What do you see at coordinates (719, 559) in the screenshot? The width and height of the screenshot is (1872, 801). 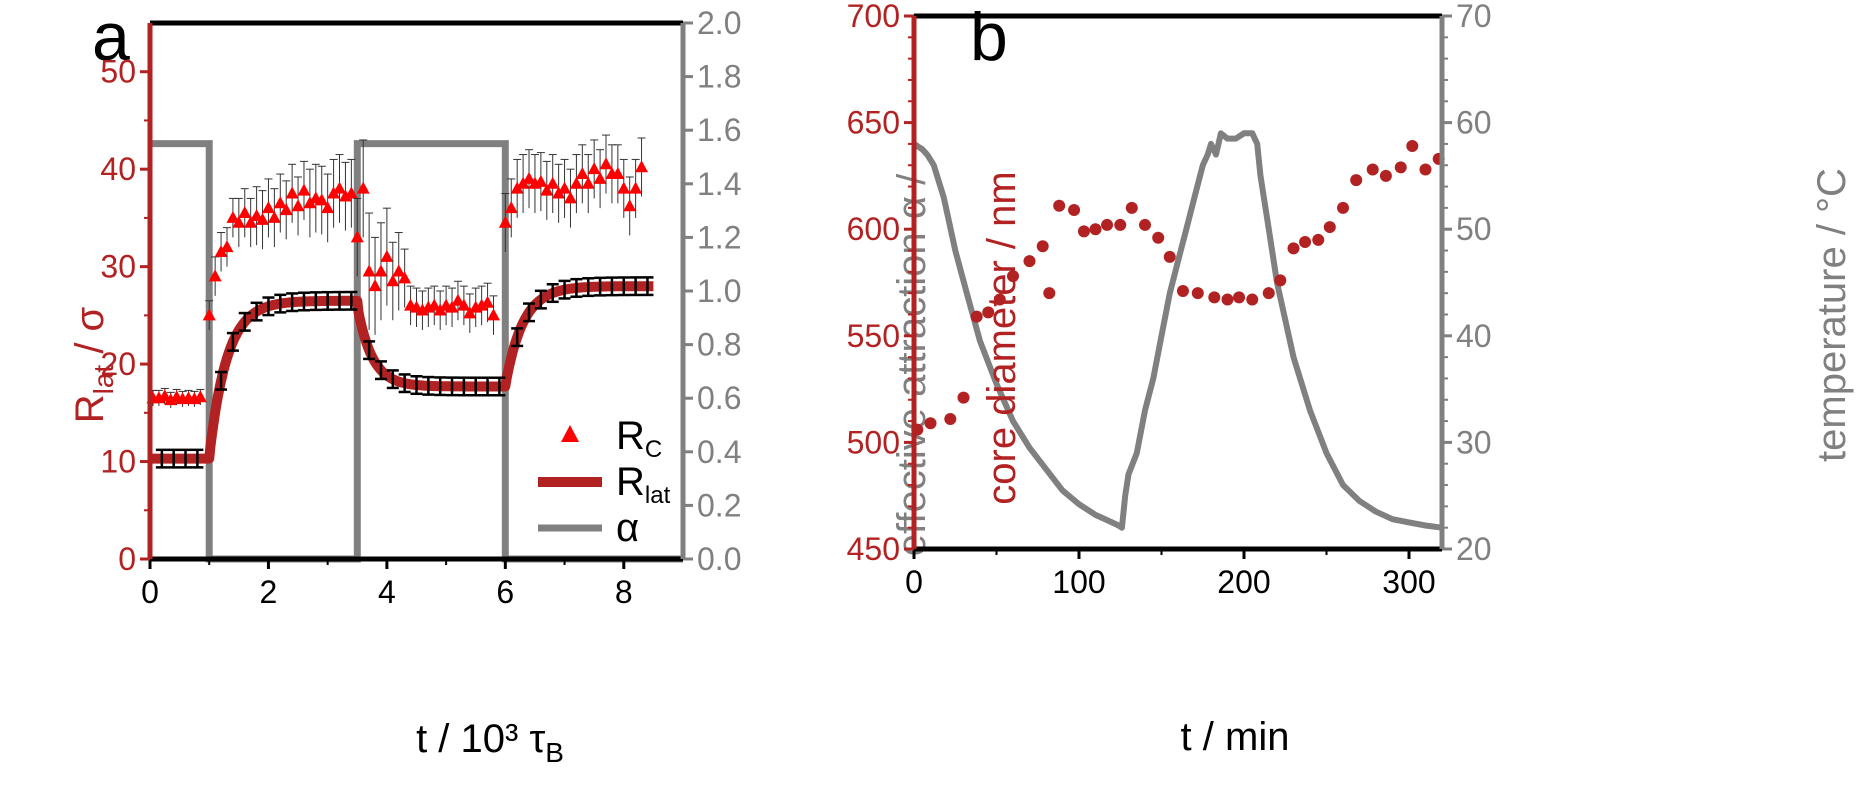 I see `panel-a-y2-tick-label: 0.0` at bounding box center [719, 559].